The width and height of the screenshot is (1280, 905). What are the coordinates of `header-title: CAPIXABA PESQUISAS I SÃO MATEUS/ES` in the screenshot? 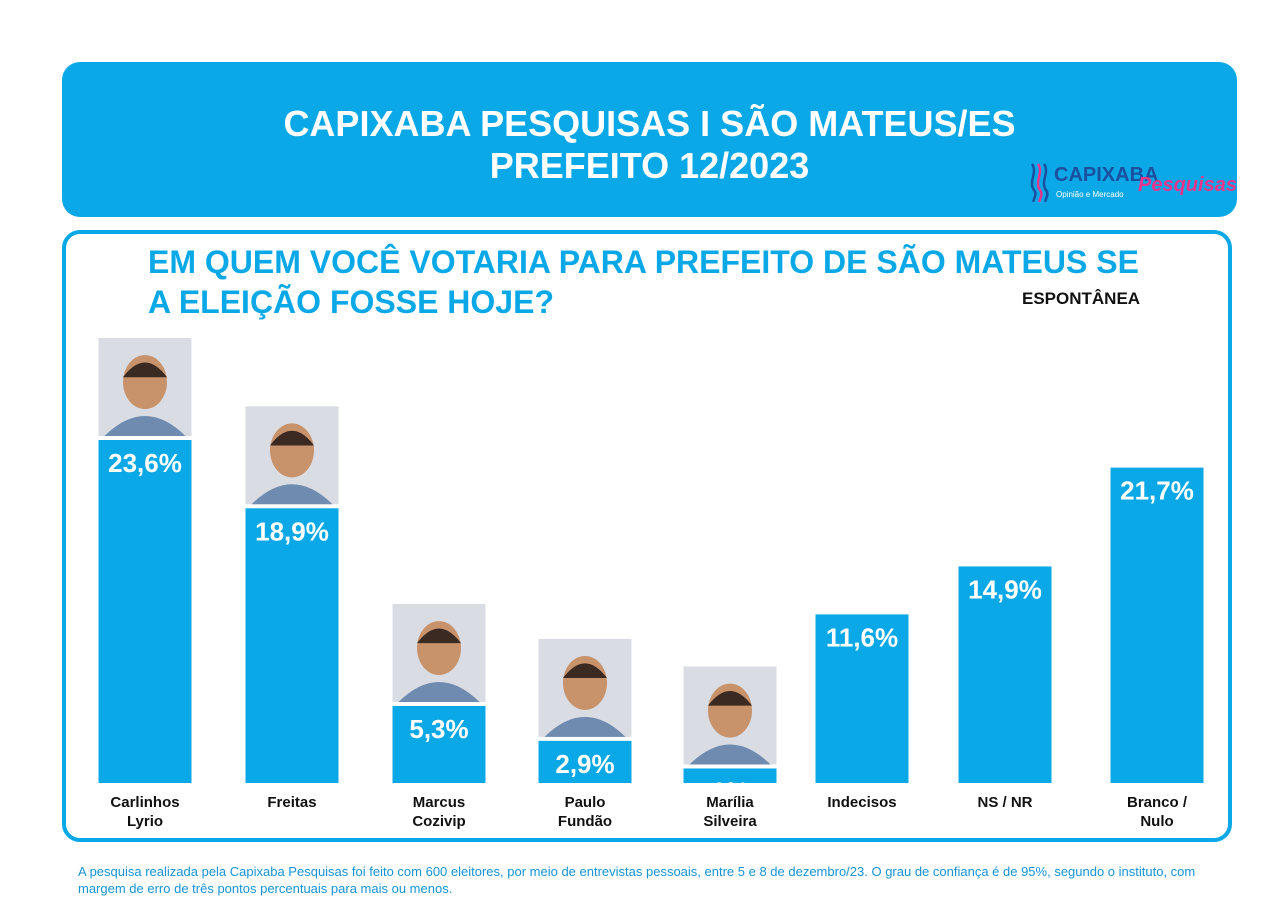 It's located at (649, 123).